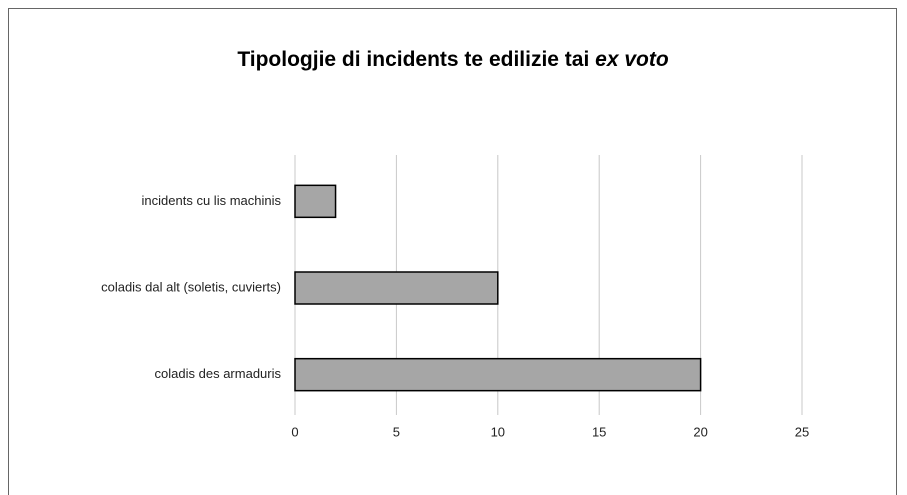 This screenshot has width=907, height=495. I want to click on x-tick-label: 15, so click(599, 431).